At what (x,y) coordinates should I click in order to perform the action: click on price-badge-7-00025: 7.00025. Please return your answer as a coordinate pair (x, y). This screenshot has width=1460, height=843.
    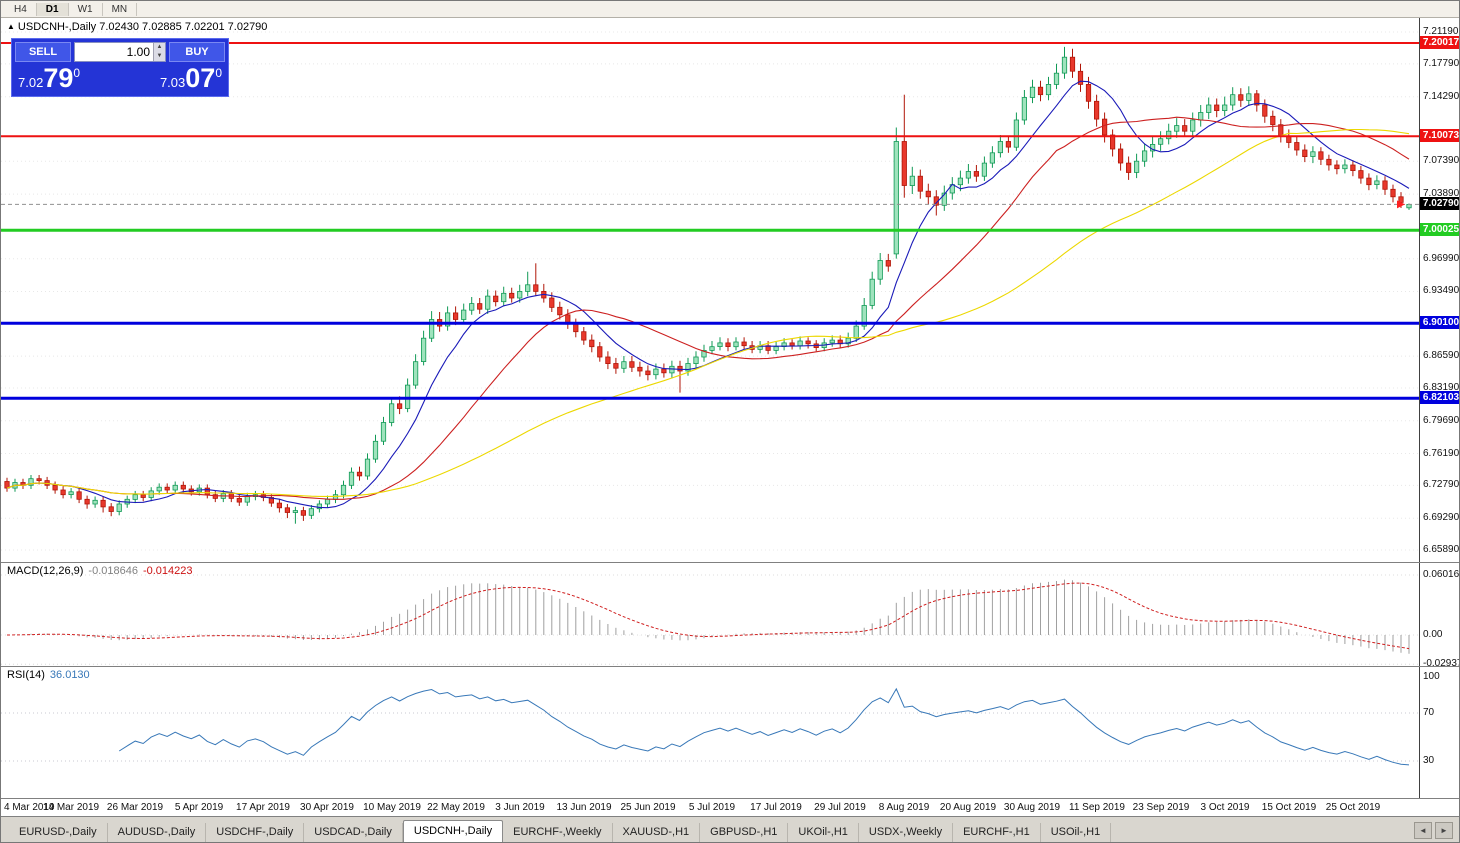
    Looking at the image, I should click on (1439, 230).